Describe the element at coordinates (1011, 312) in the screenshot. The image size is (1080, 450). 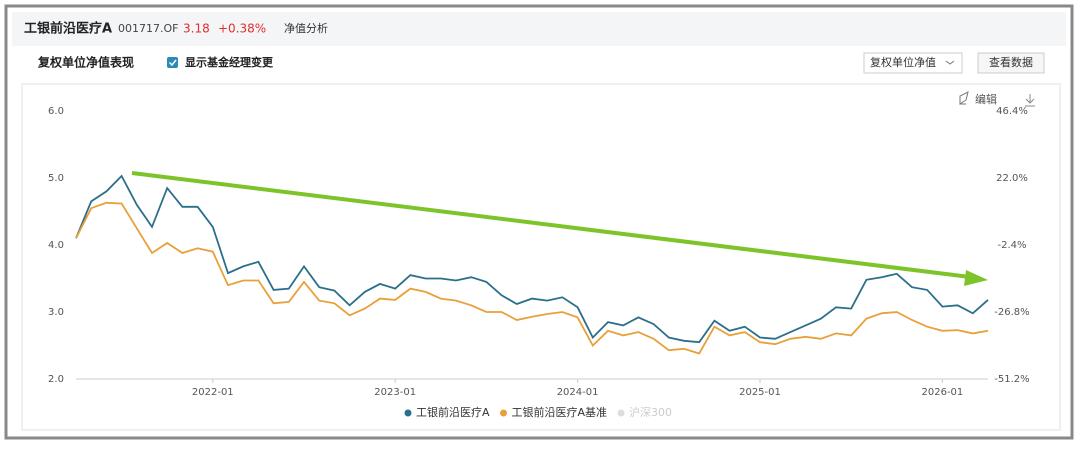
I see `y2-tick-label: -26.8%` at that location.